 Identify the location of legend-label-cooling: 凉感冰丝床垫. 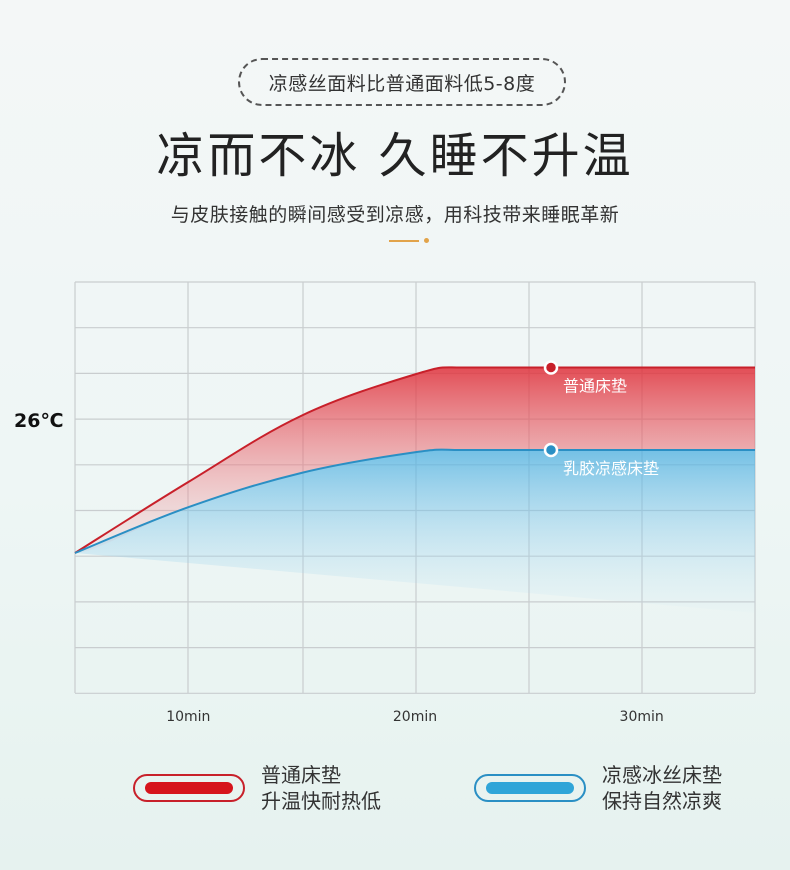
(662, 775).